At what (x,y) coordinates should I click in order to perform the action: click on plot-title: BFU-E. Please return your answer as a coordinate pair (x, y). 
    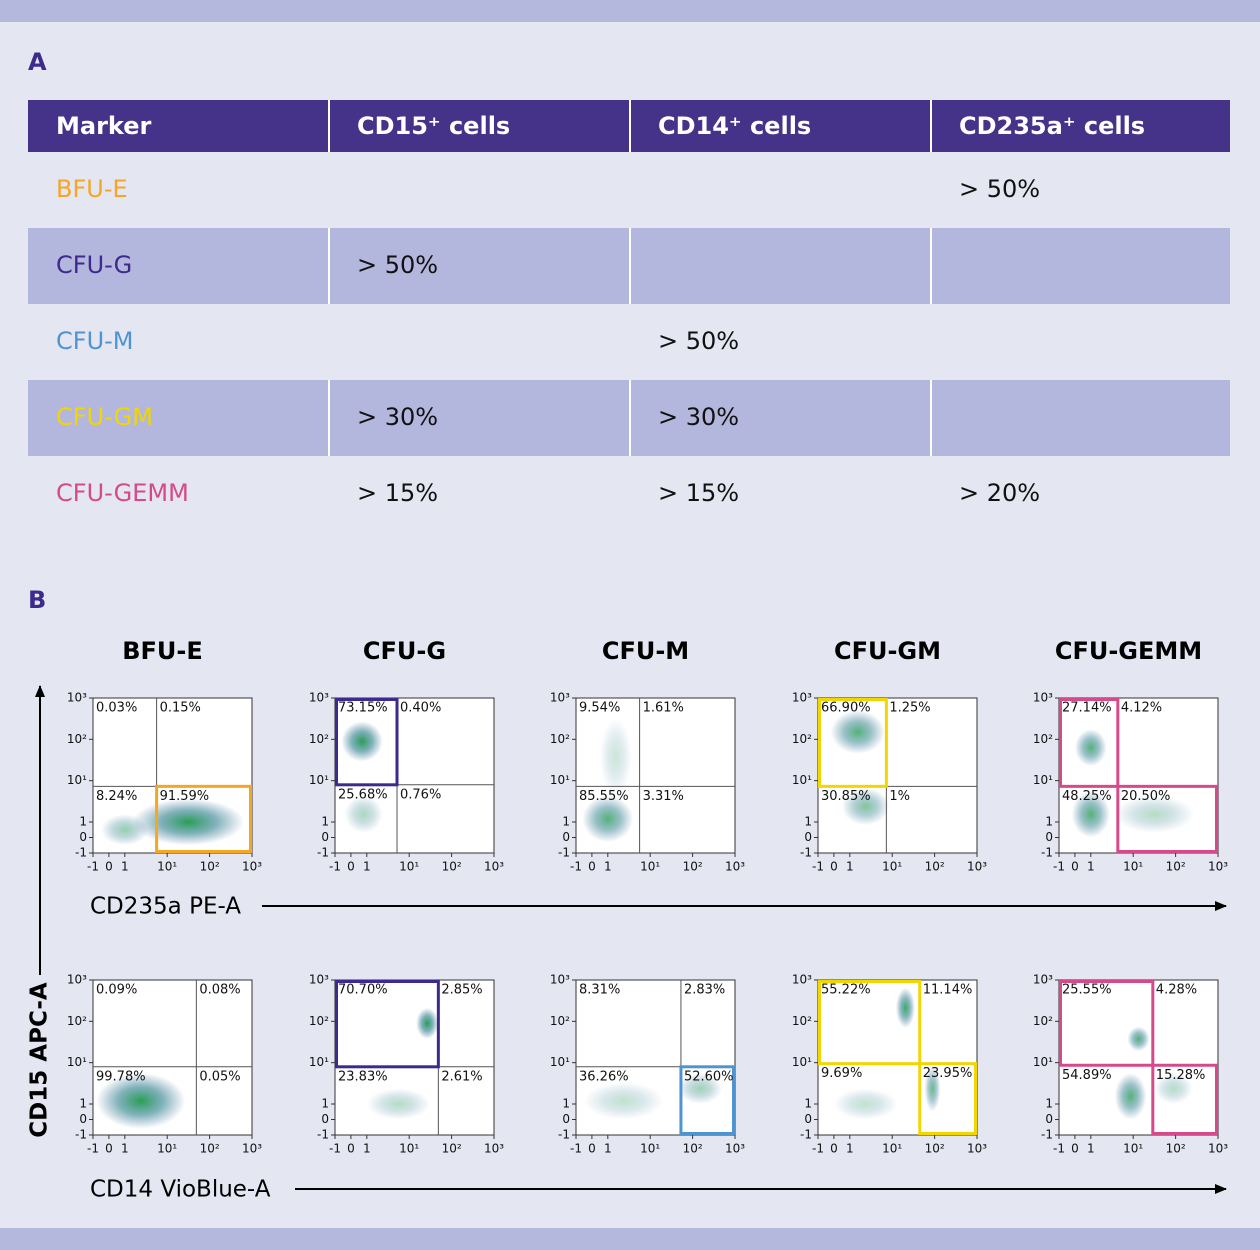
    Looking at the image, I should click on (162, 651).